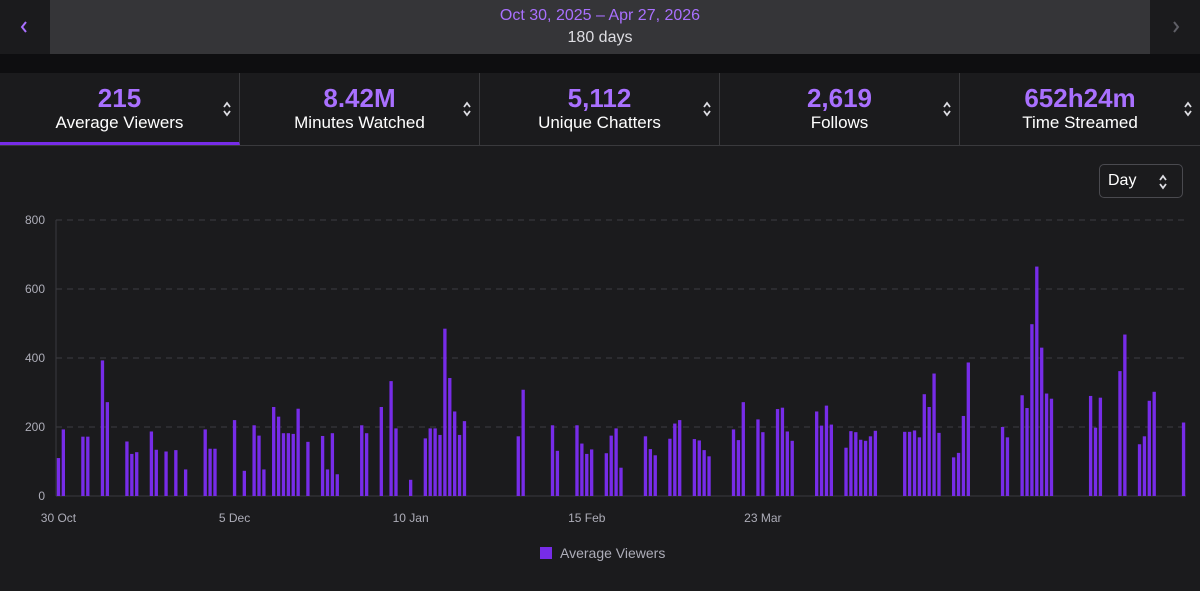 This screenshot has height=591, width=1200. I want to click on previous-period-button, so click(24, 27).